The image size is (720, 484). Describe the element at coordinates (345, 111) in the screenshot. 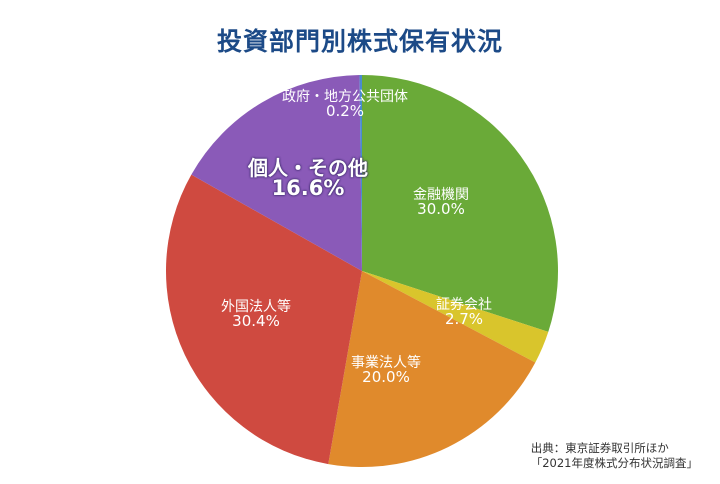

I see `slice-label-percent: 0.2%` at that location.